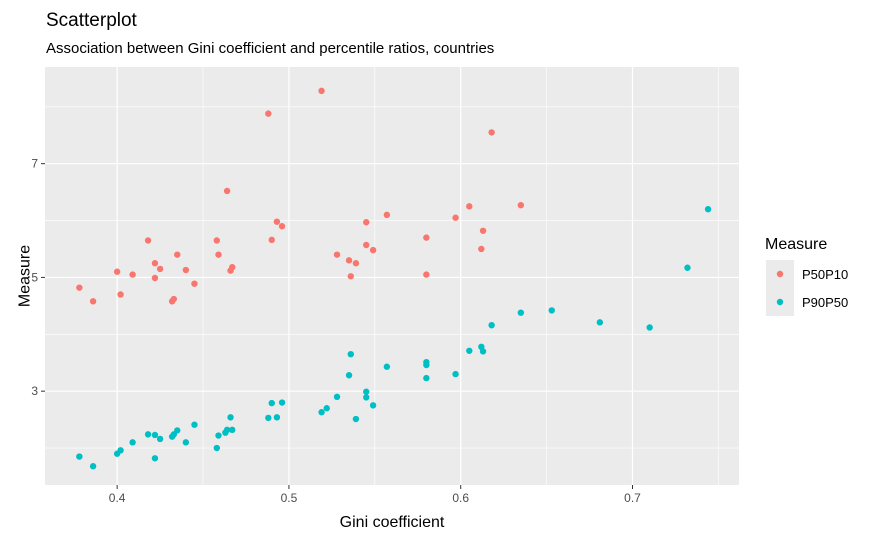  Describe the element at coordinates (825, 302) in the screenshot. I see `legend-label: P90P50` at that location.